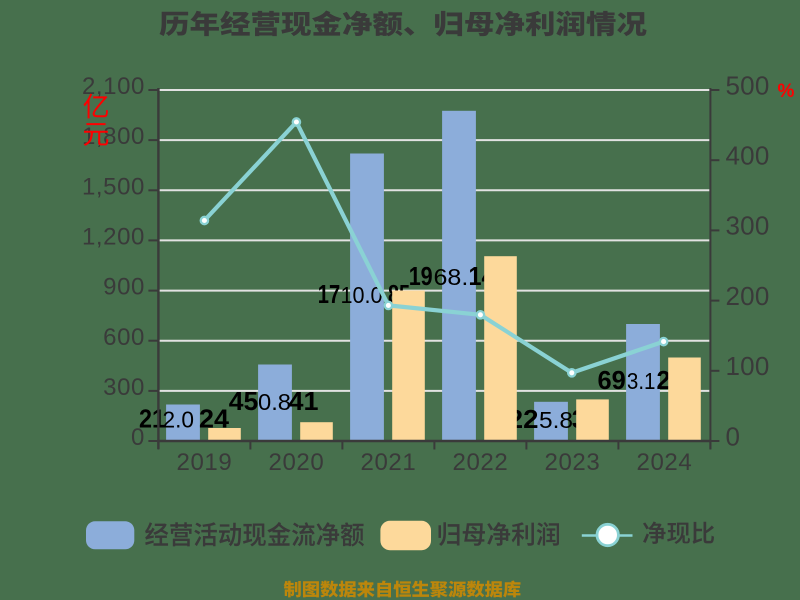  What do you see at coordinates (329, 295) in the screenshot?
I see `svg-text: 17` at bounding box center [329, 295].